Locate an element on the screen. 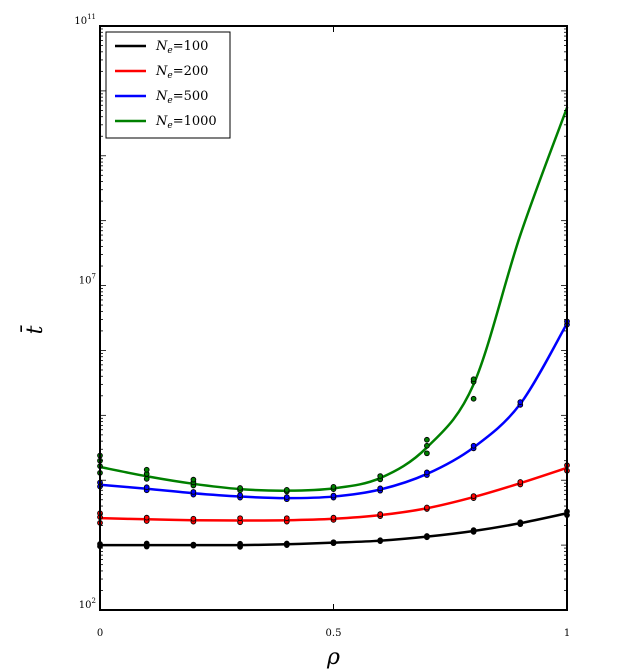 The width and height of the screenshot is (620, 671). y-axis-label: t̄ is located at coordinates (34, 330).